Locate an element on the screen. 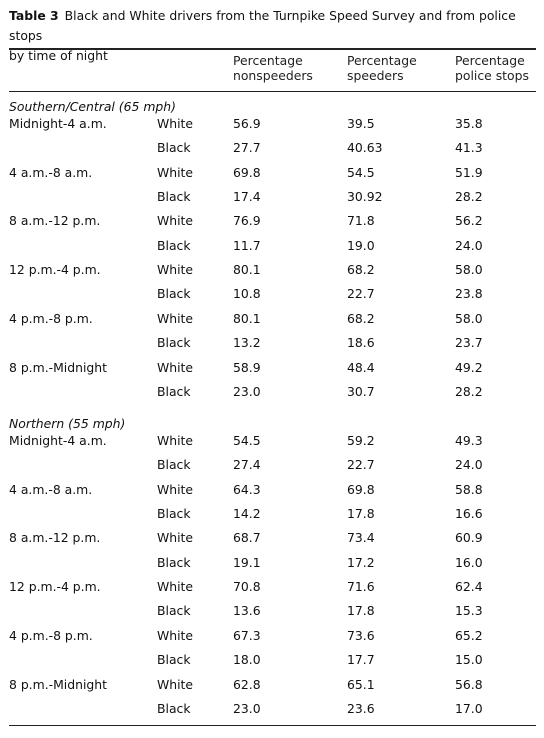 This screenshot has width=544, height=738. nonspeeders-cell: 67.3 is located at coordinates (247, 635).